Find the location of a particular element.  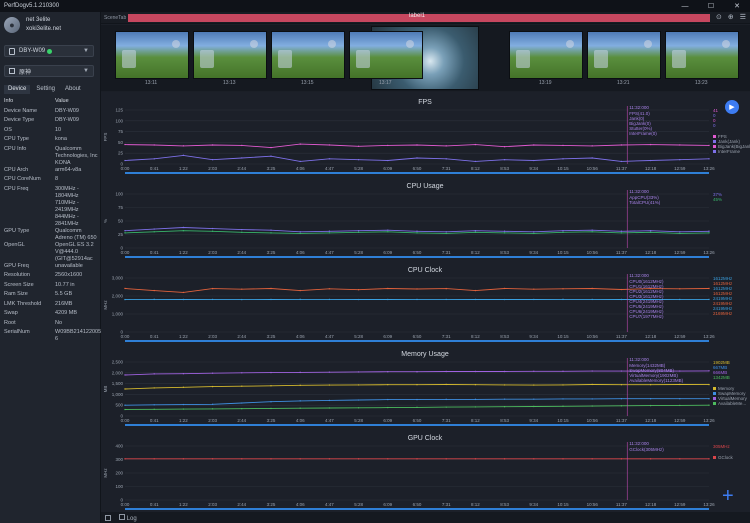

user-profile: ● net 3elite xoki3elite.net is located at coordinates (32, 25).